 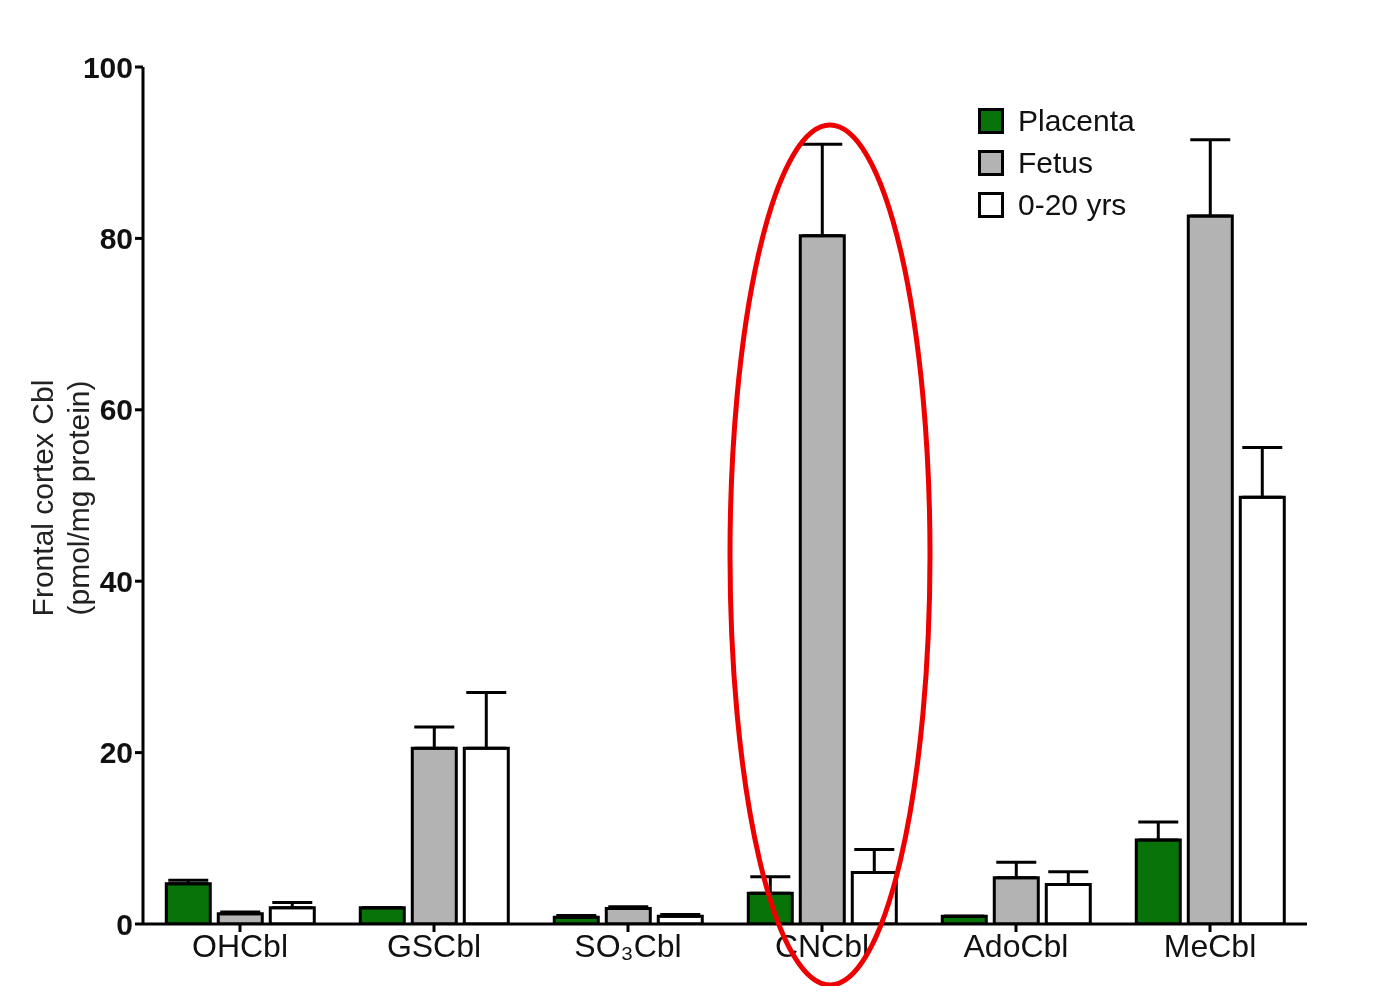 What do you see at coordinates (107, 67) in the screenshot?
I see `y-tick-label: 100` at bounding box center [107, 67].